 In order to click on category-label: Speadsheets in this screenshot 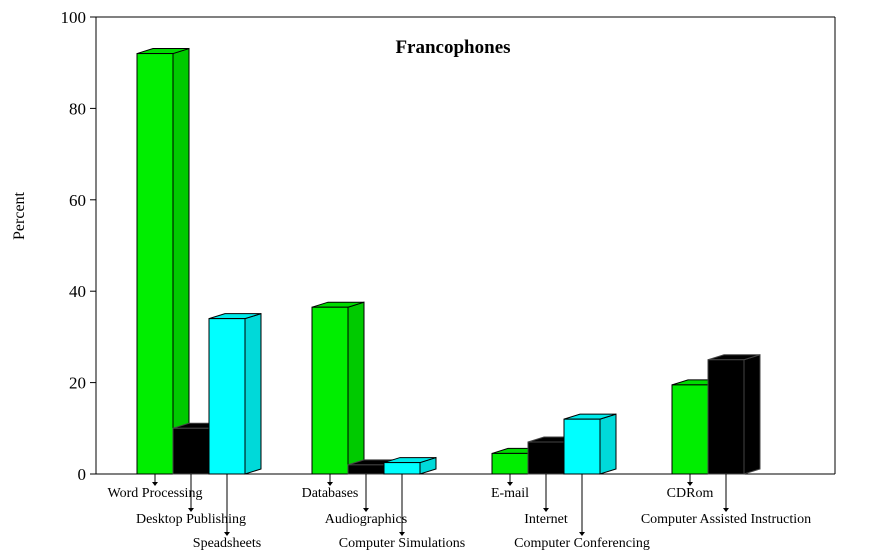, I will do `click(227, 543)`.